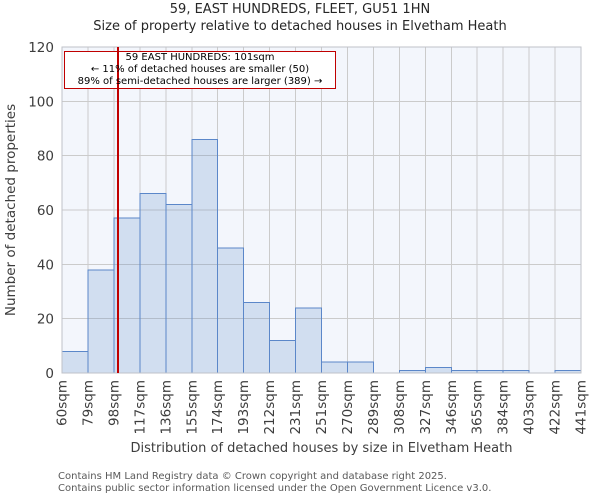  Describe the element at coordinates (45, 211) in the screenshot. I see `y-tick-label: 60` at that location.